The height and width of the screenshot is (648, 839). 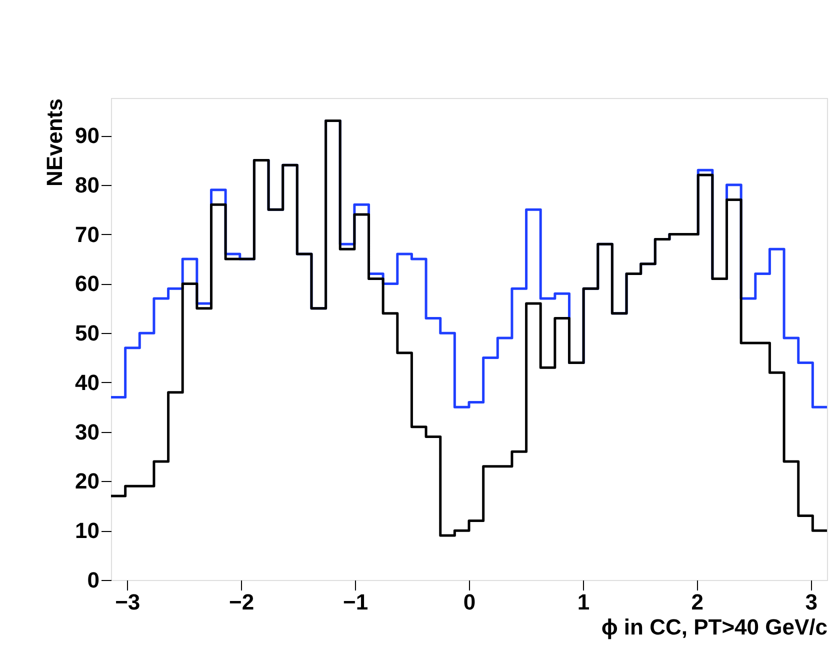 What do you see at coordinates (93, 580) in the screenshot?
I see `y-tick-label: 0` at bounding box center [93, 580].